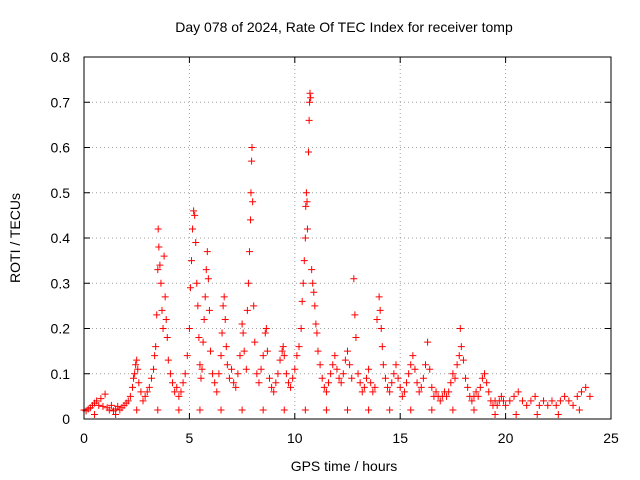 This screenshot has height=480, width=640. What do you see at coordinates (61, 193) in the screenshot?
I see `y-tick-label: 0.5` at bounding box center [61, 193].